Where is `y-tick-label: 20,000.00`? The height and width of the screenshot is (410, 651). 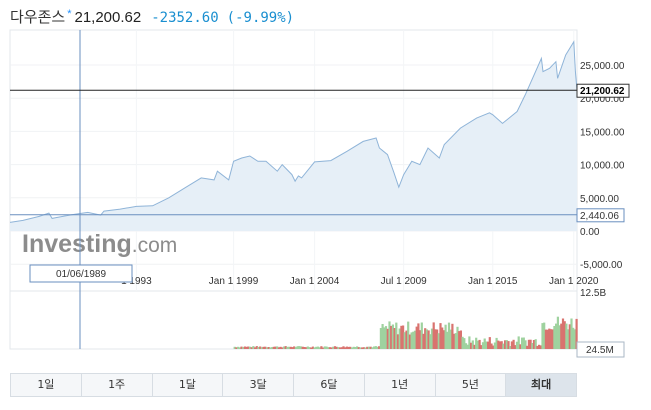 y-tick-label: 20,000.00 is located at coordinates (602, 99).